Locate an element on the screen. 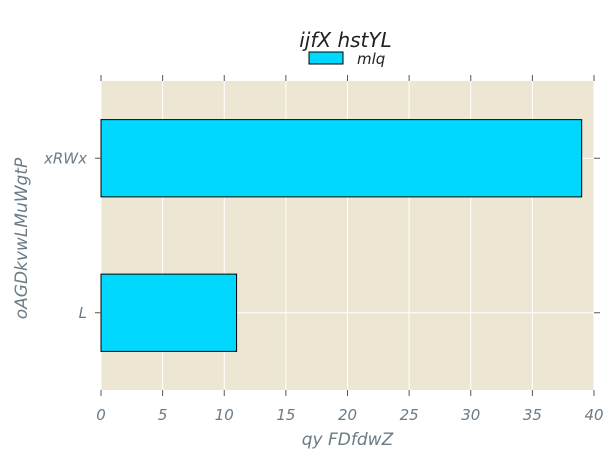 This screenshot has height=462, width=616. y-tick-label: xRWx is located at coordinates (65, 158).